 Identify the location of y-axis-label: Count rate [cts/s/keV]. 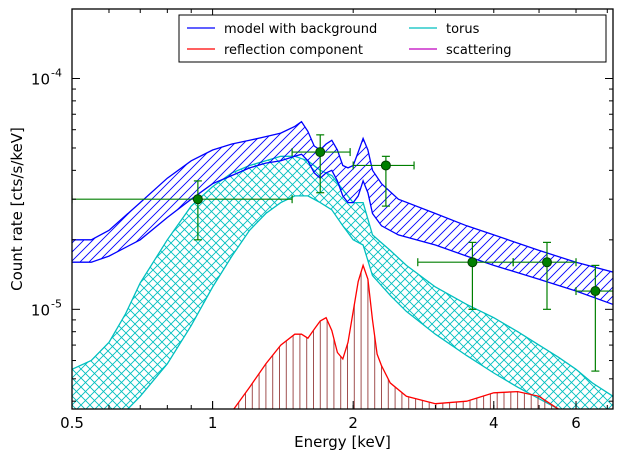
(17, 209).